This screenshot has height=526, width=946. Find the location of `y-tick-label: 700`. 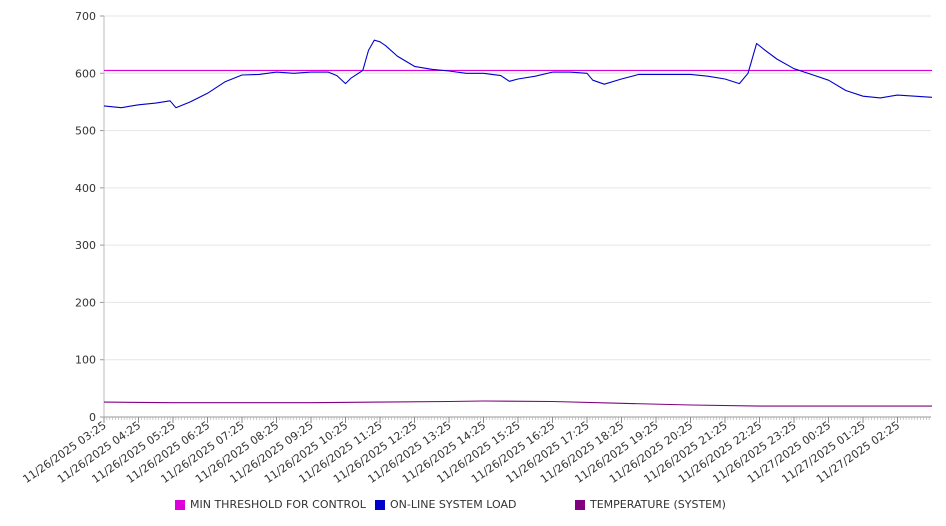

y-tick-label: 700 is located at coordinates (85, 16).